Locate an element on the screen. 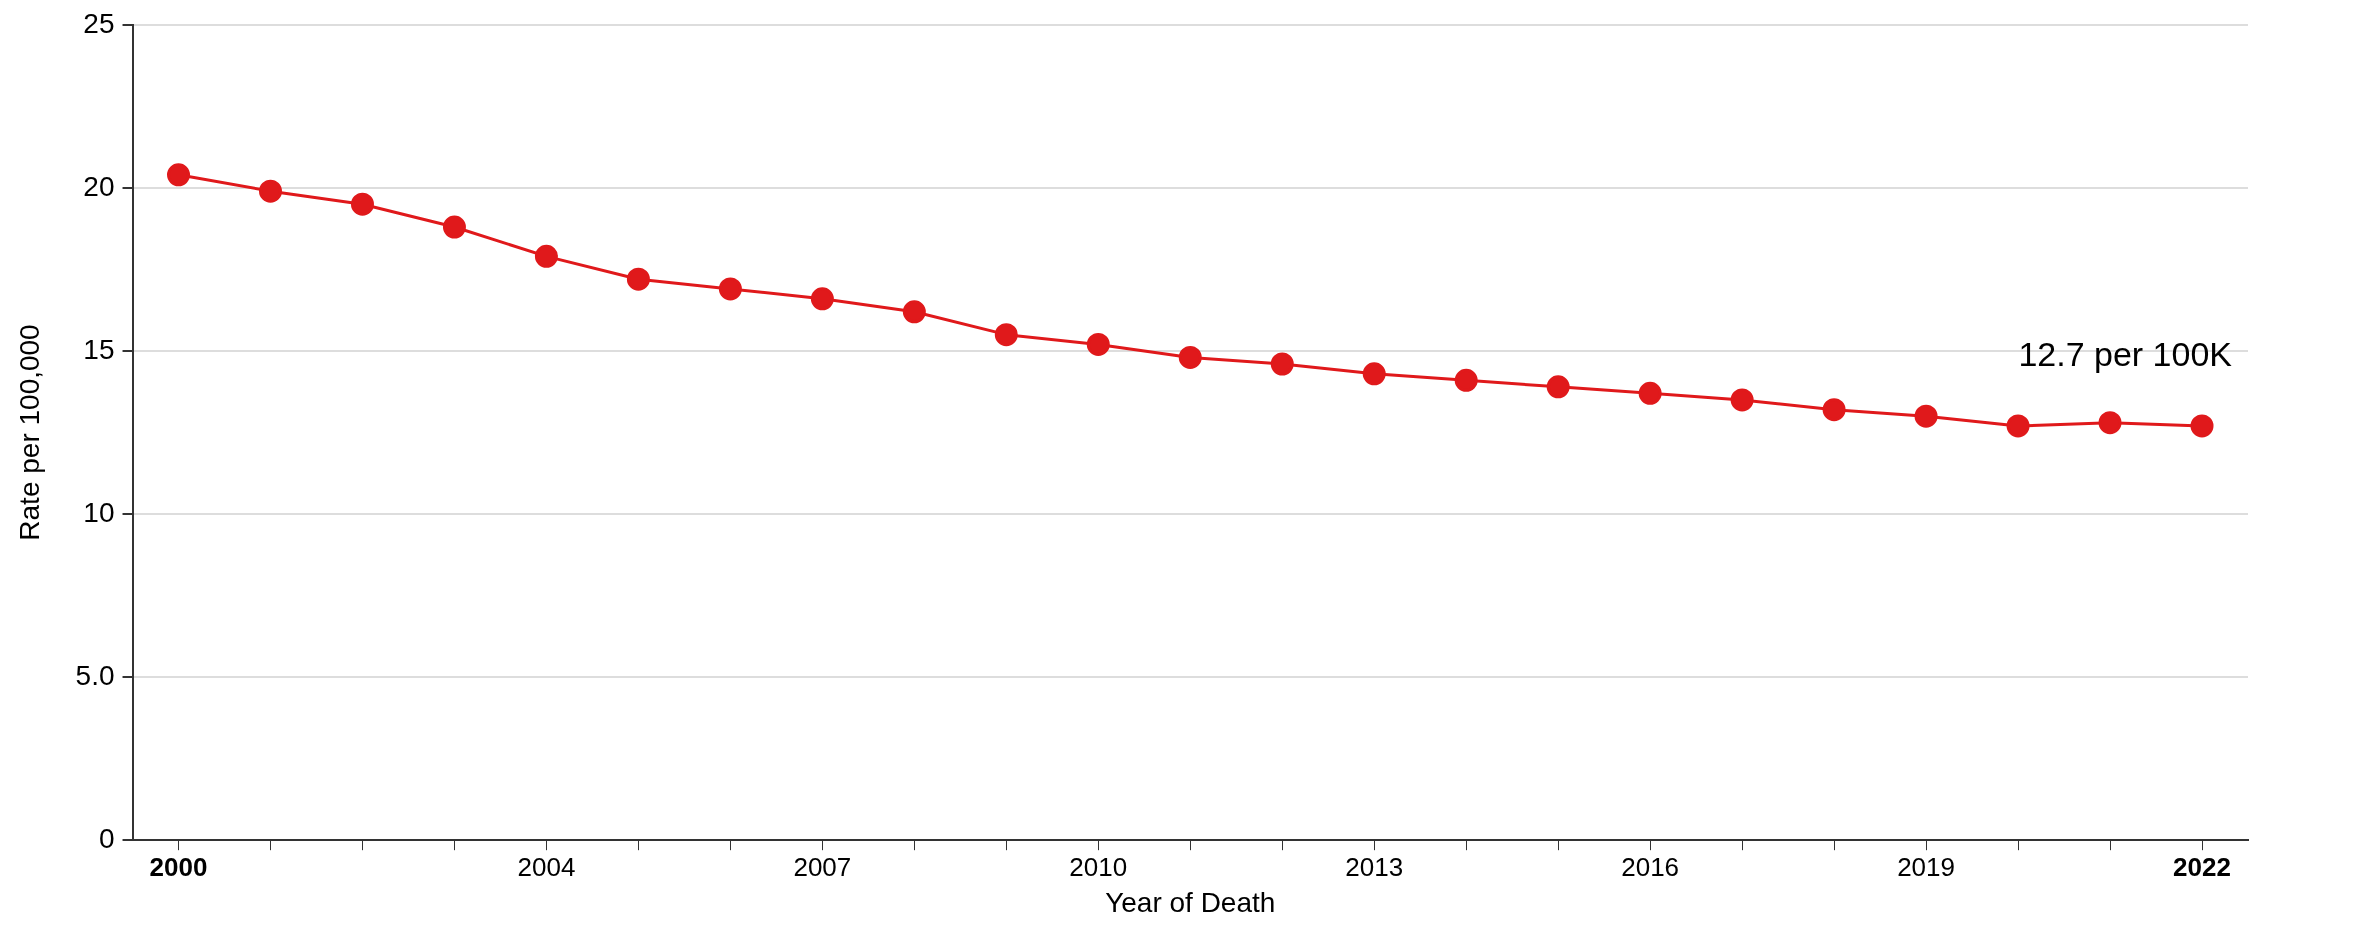 This screenshot has width=2358, height=931. y-tick-label: 0 is located at coordinates (106, 838).